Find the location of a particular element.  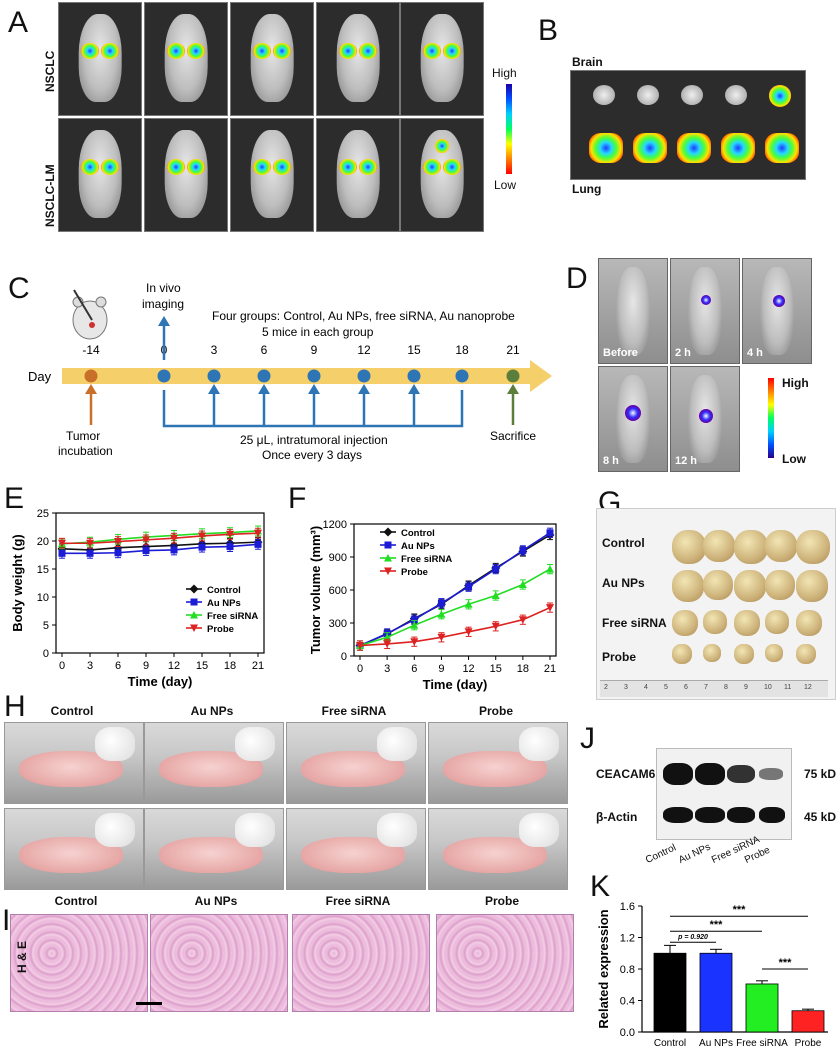

band-actin-control is located at coordinates (678, 815).